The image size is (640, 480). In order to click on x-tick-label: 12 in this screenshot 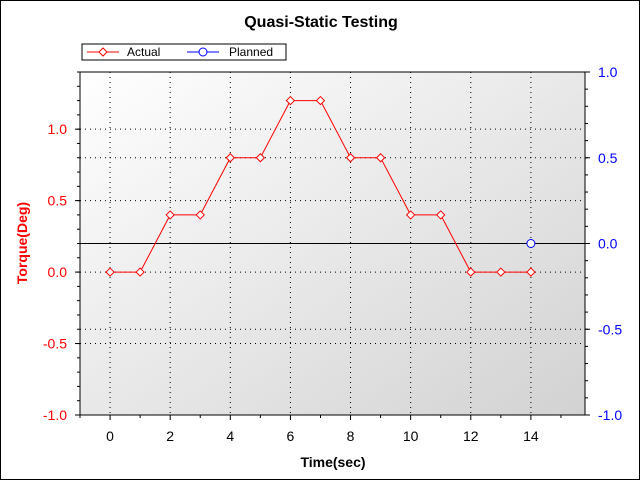, I will do `click(471, 436)`.